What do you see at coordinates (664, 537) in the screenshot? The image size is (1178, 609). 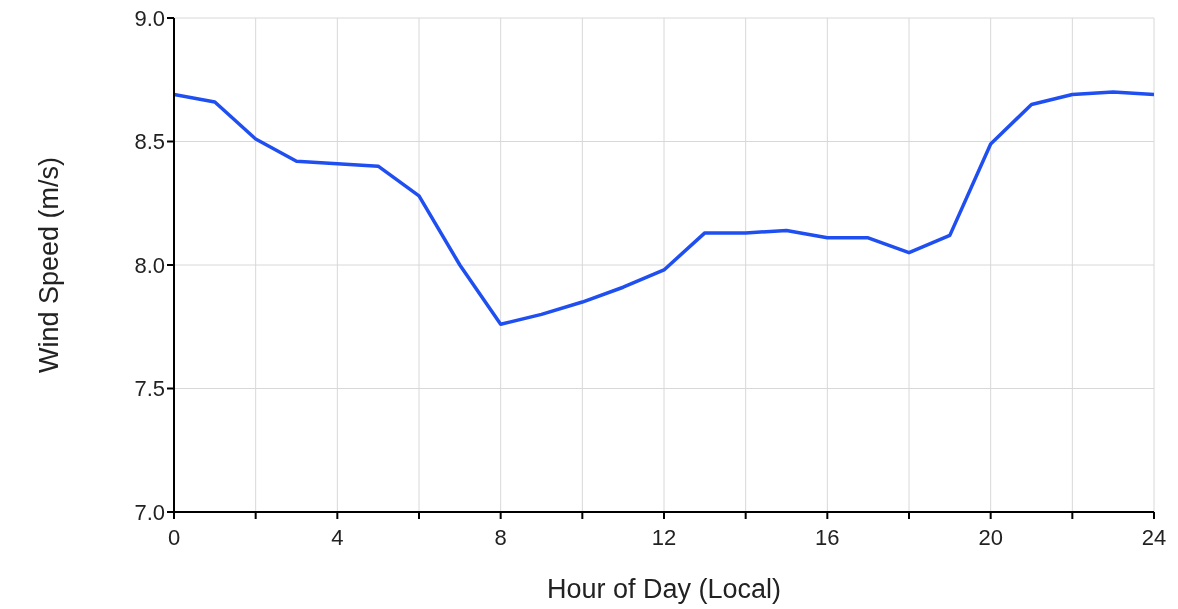 I see `x-tick-label: 12` at bounding box center [664, 537].